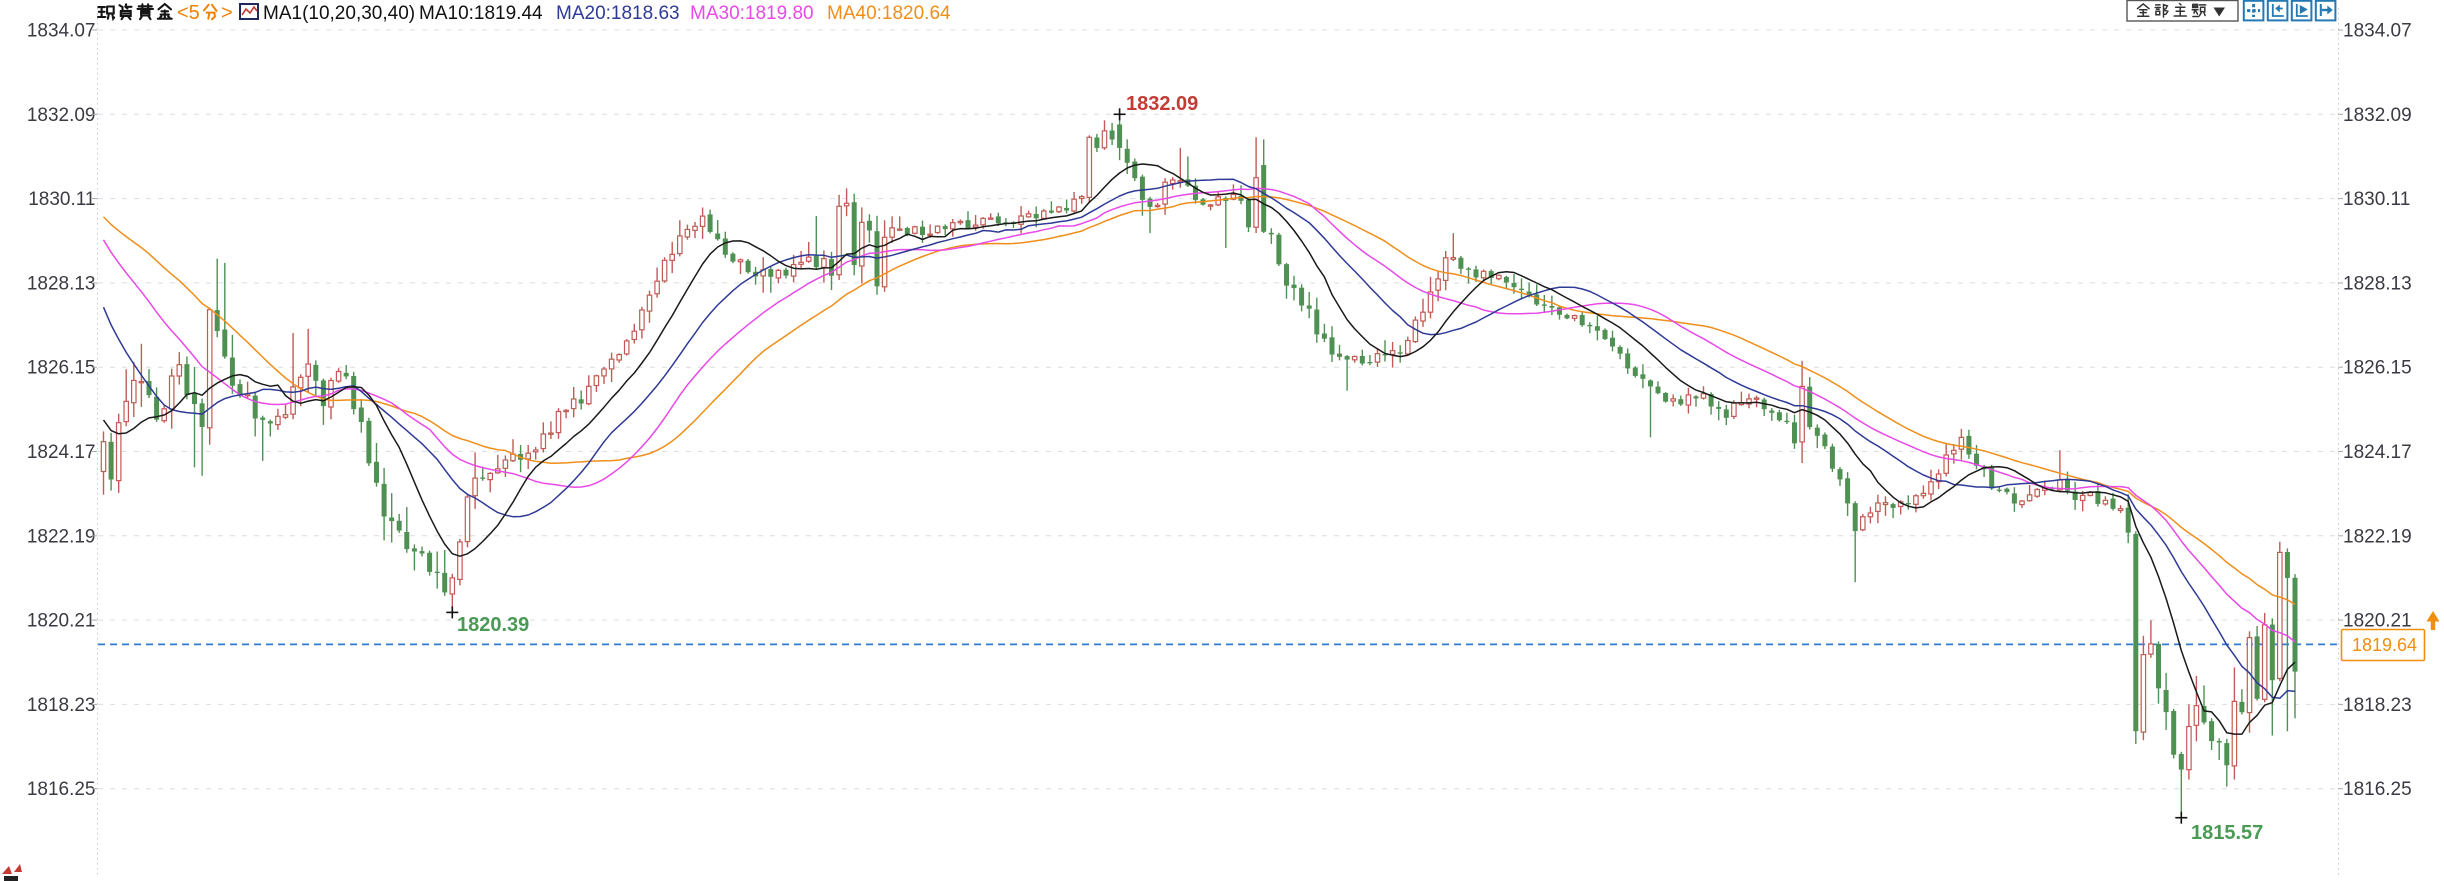 The height and width of the screenshot is (881, 2444). Describe the element at coordinates (493, 625) in the screenshot. I see `svg-text: 1820.39` at that location.